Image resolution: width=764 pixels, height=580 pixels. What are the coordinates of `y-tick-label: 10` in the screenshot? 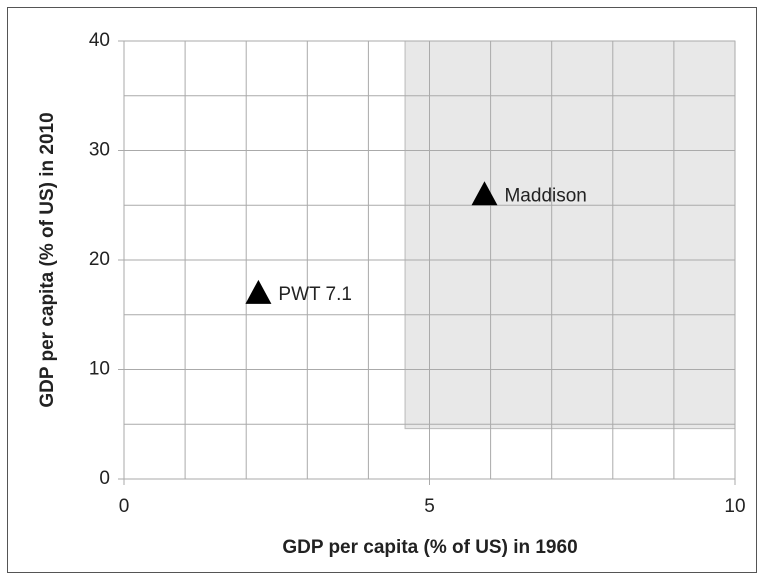 It's located at (99, 369).